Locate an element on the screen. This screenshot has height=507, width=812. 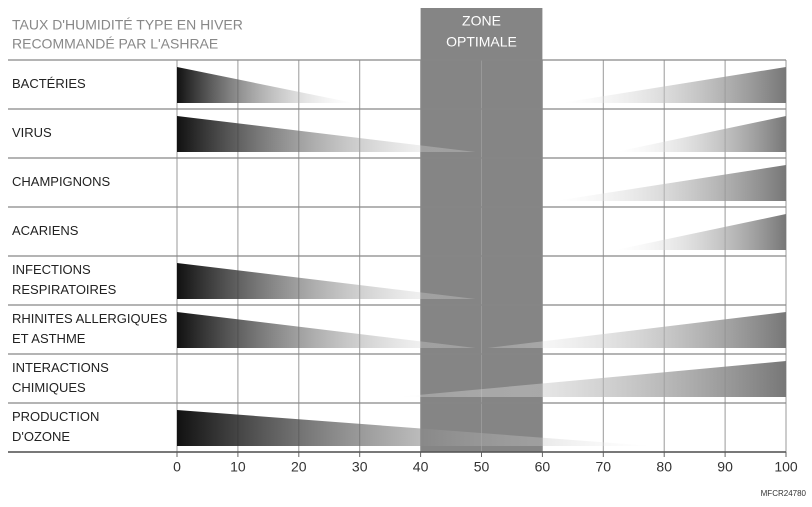
x-tick-label: 30 is located at coordinates (360, 467).